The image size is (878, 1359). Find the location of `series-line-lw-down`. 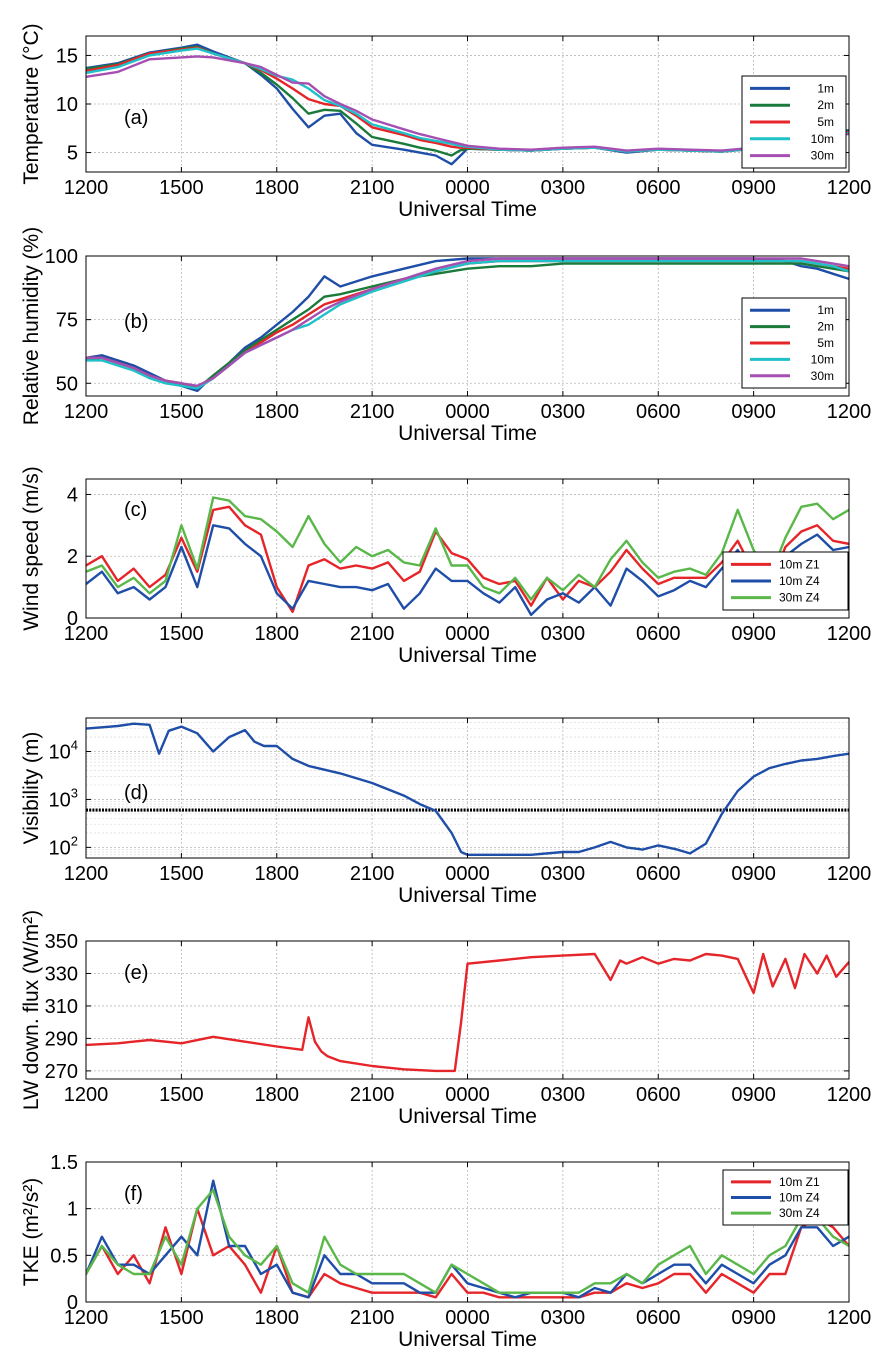

series-line-lw-down is located at coordinates (467, 1012).